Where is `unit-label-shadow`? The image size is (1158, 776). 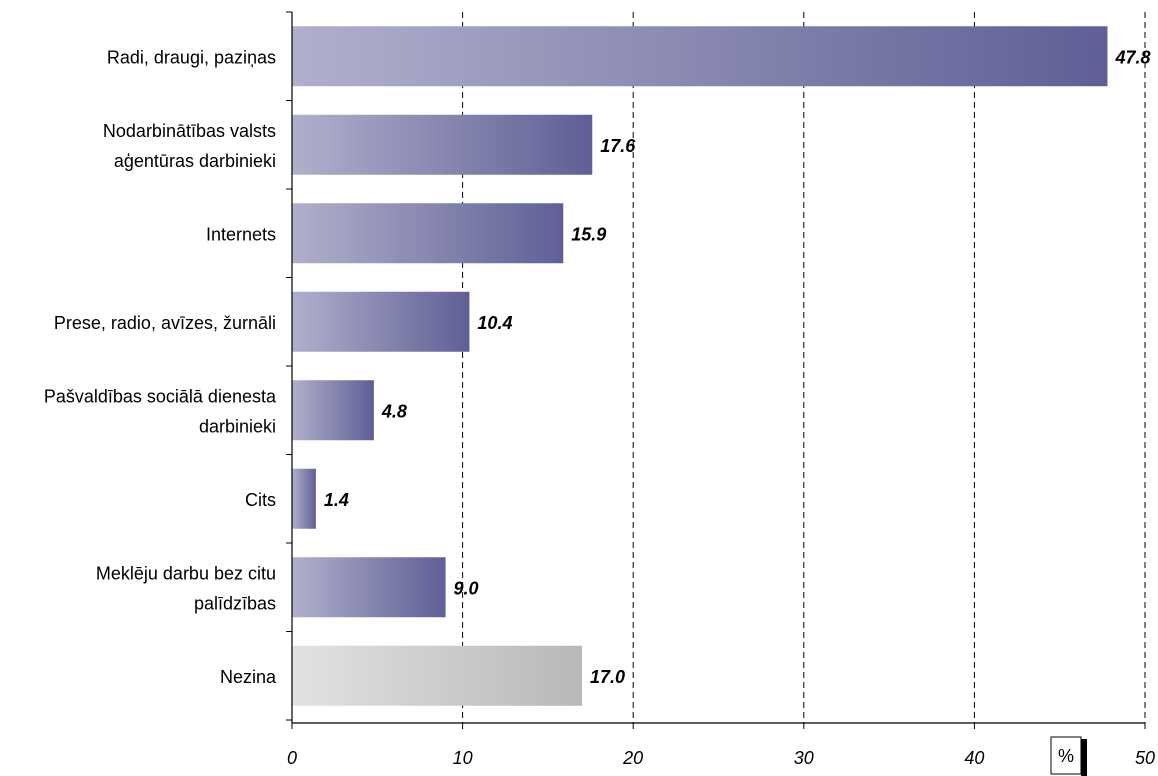 unit-label-shadow is located at coordinates (1084, 757).